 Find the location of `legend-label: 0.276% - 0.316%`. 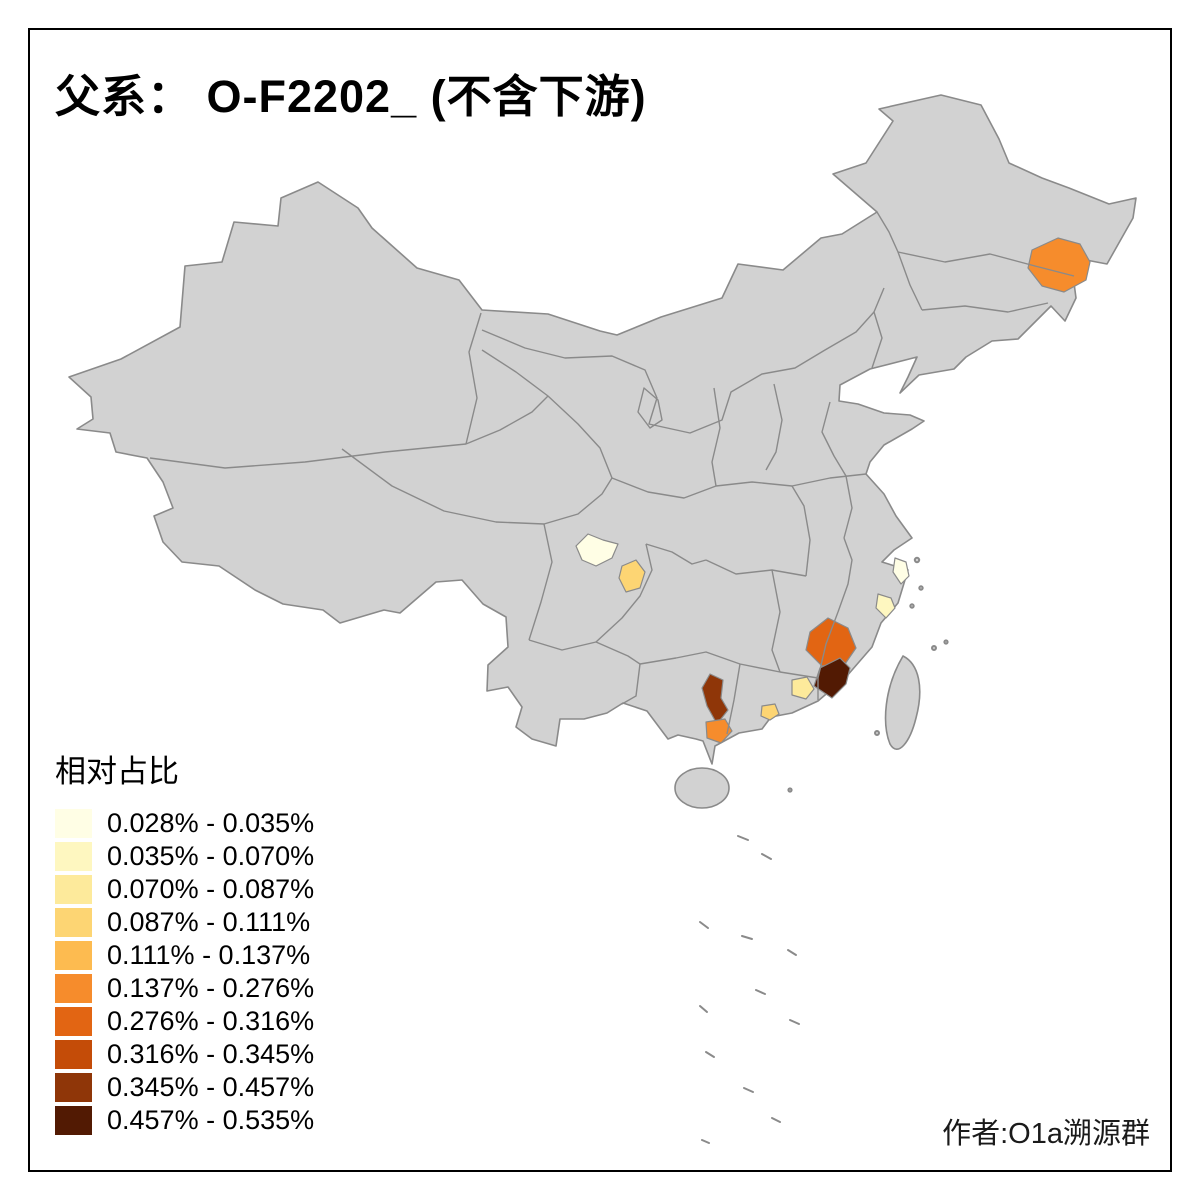

legend-label: 0.276% - 0.316% is located at coordinates (211, 1021).